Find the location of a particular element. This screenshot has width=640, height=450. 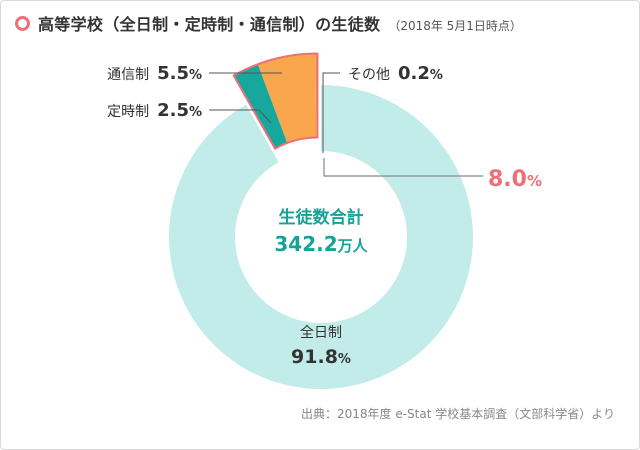

center-label: 生徒数合計 is located at coordinates (321, 217).